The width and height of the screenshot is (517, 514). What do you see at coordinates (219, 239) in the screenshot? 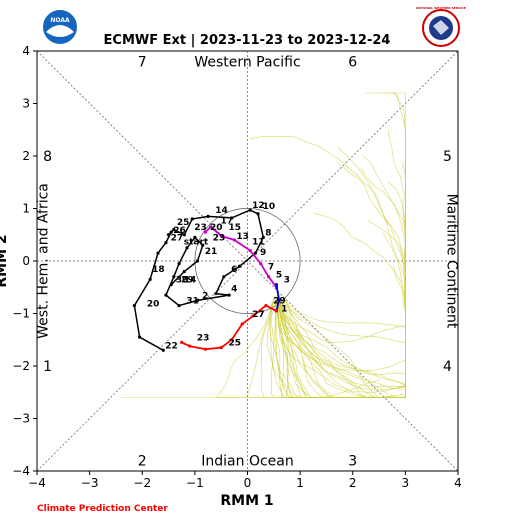
I see `recent-observed-path-label: 23` at bounding box center [219, 239].